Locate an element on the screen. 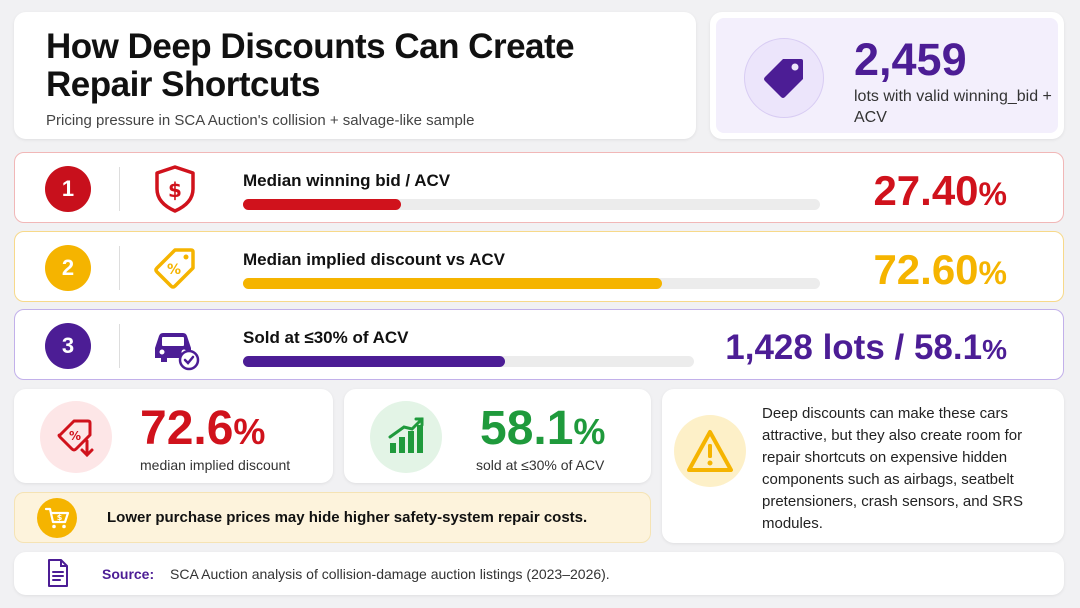 Image resolution: width=1080 pixels, height=608 pixels. source-label: Source: is located at coordinates (128, 574).